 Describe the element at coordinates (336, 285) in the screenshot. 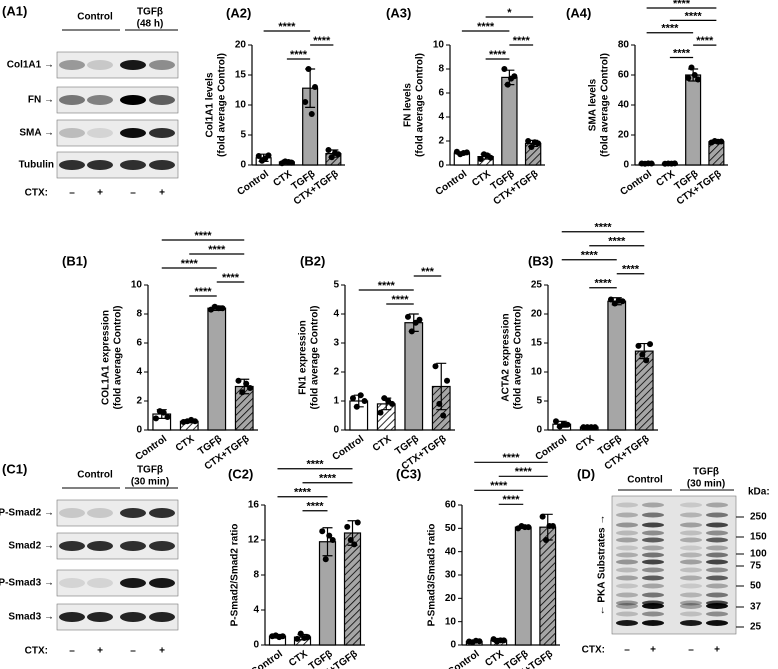

I see `y-tick-label: 5` at that location.